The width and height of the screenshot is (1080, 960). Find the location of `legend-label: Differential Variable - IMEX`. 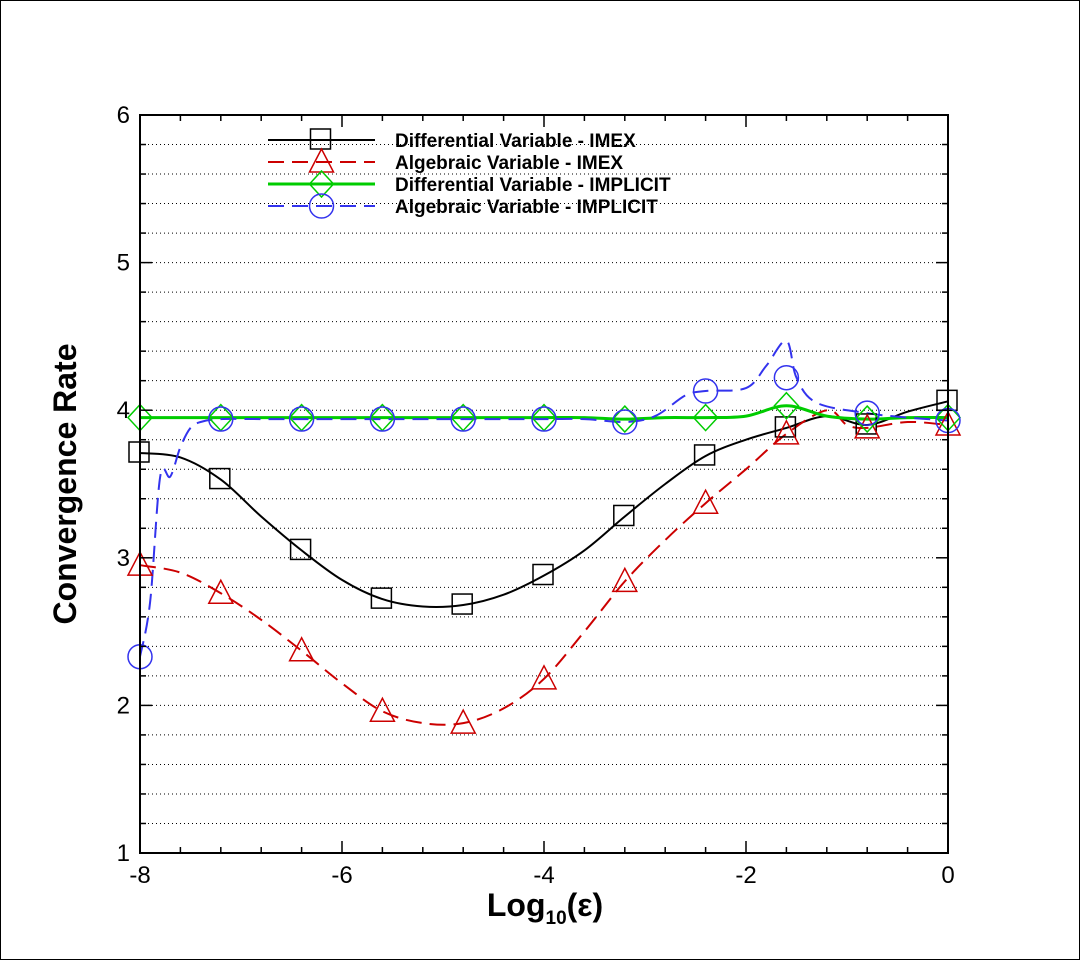

legend-label: Differential Variable - IMEX is located at coordinates (515, 141).